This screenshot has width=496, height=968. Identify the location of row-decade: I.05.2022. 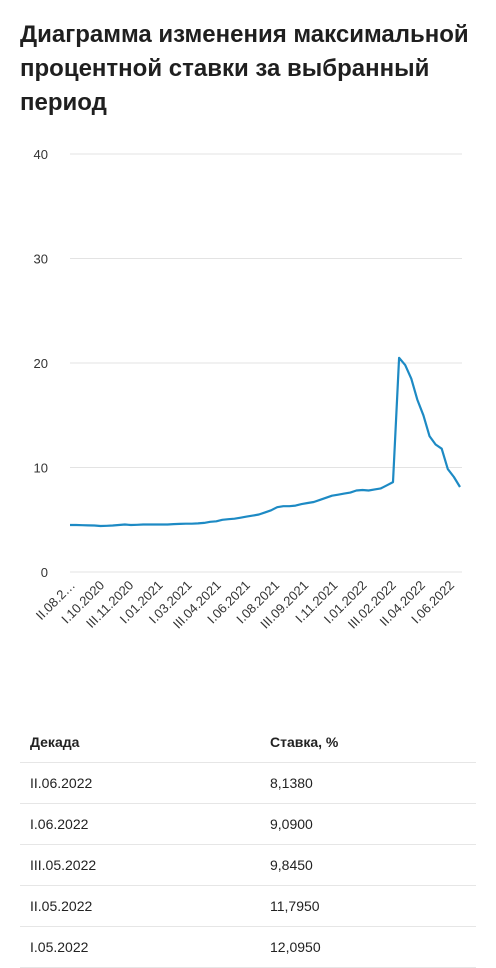
(59, 947).